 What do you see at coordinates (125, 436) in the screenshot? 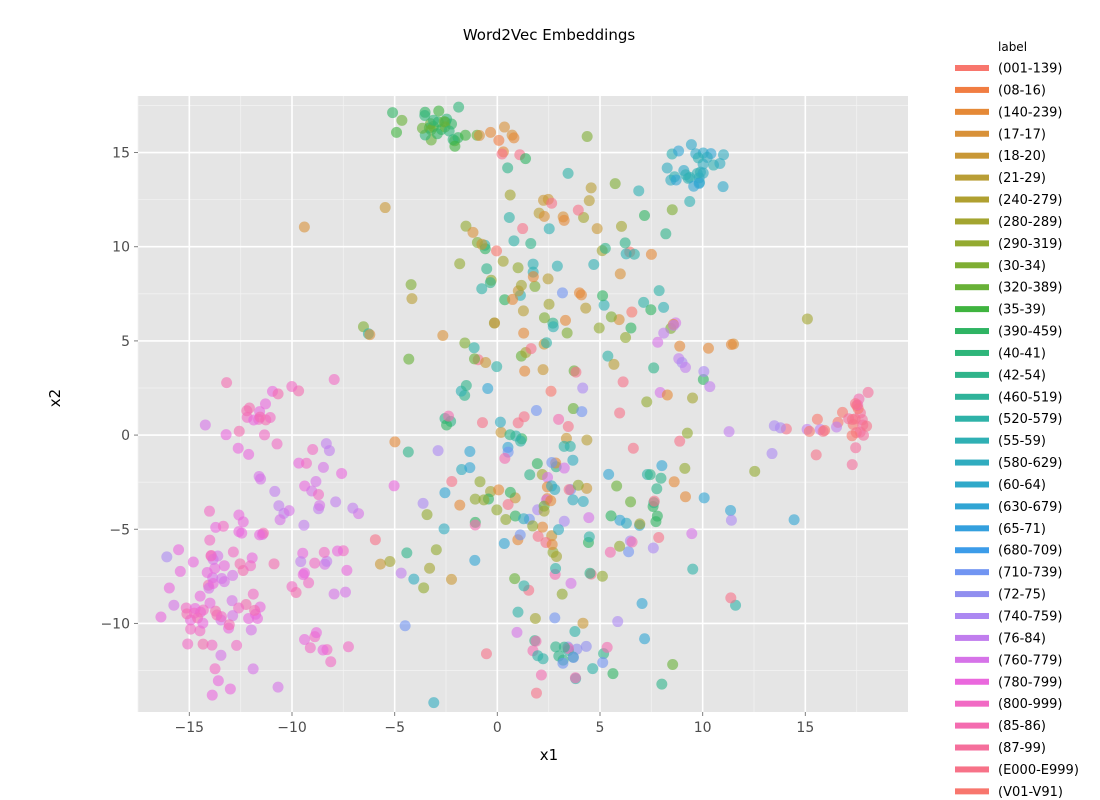
I see `y-tick-label: 0` at bounding box center [125, 436].